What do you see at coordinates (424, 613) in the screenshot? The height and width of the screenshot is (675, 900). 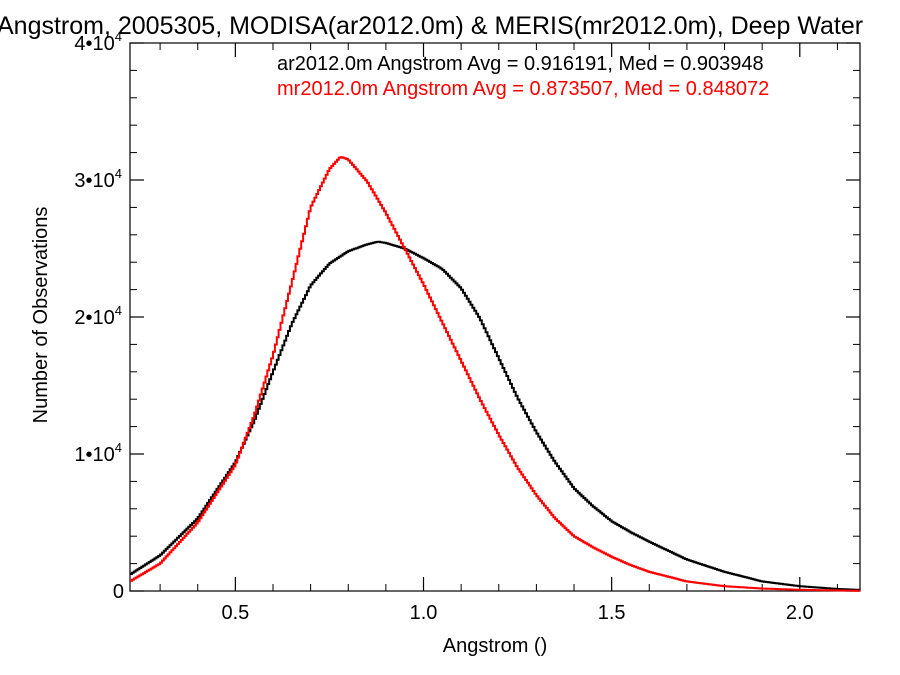 I see `x-tick-label: 1.0` at bounding box center [424, 613].